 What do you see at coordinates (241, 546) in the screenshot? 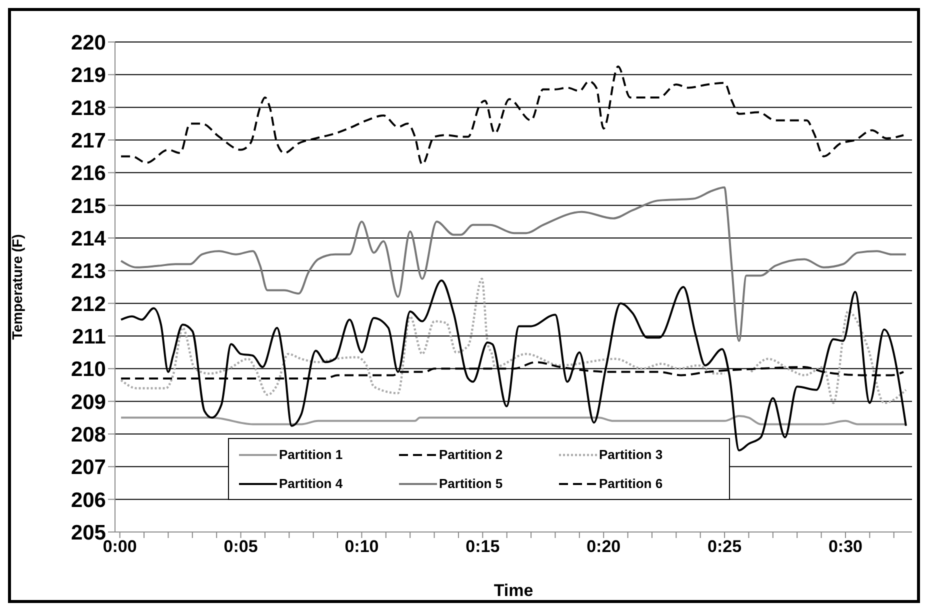
I see `x-tick-label: 0:05` at bounding box center [241, 546].